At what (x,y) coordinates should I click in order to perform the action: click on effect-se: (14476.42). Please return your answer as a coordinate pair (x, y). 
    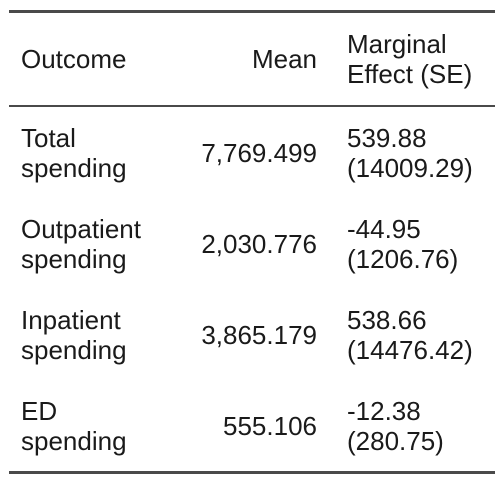
    Looking at the image, I should click on (410, 349).